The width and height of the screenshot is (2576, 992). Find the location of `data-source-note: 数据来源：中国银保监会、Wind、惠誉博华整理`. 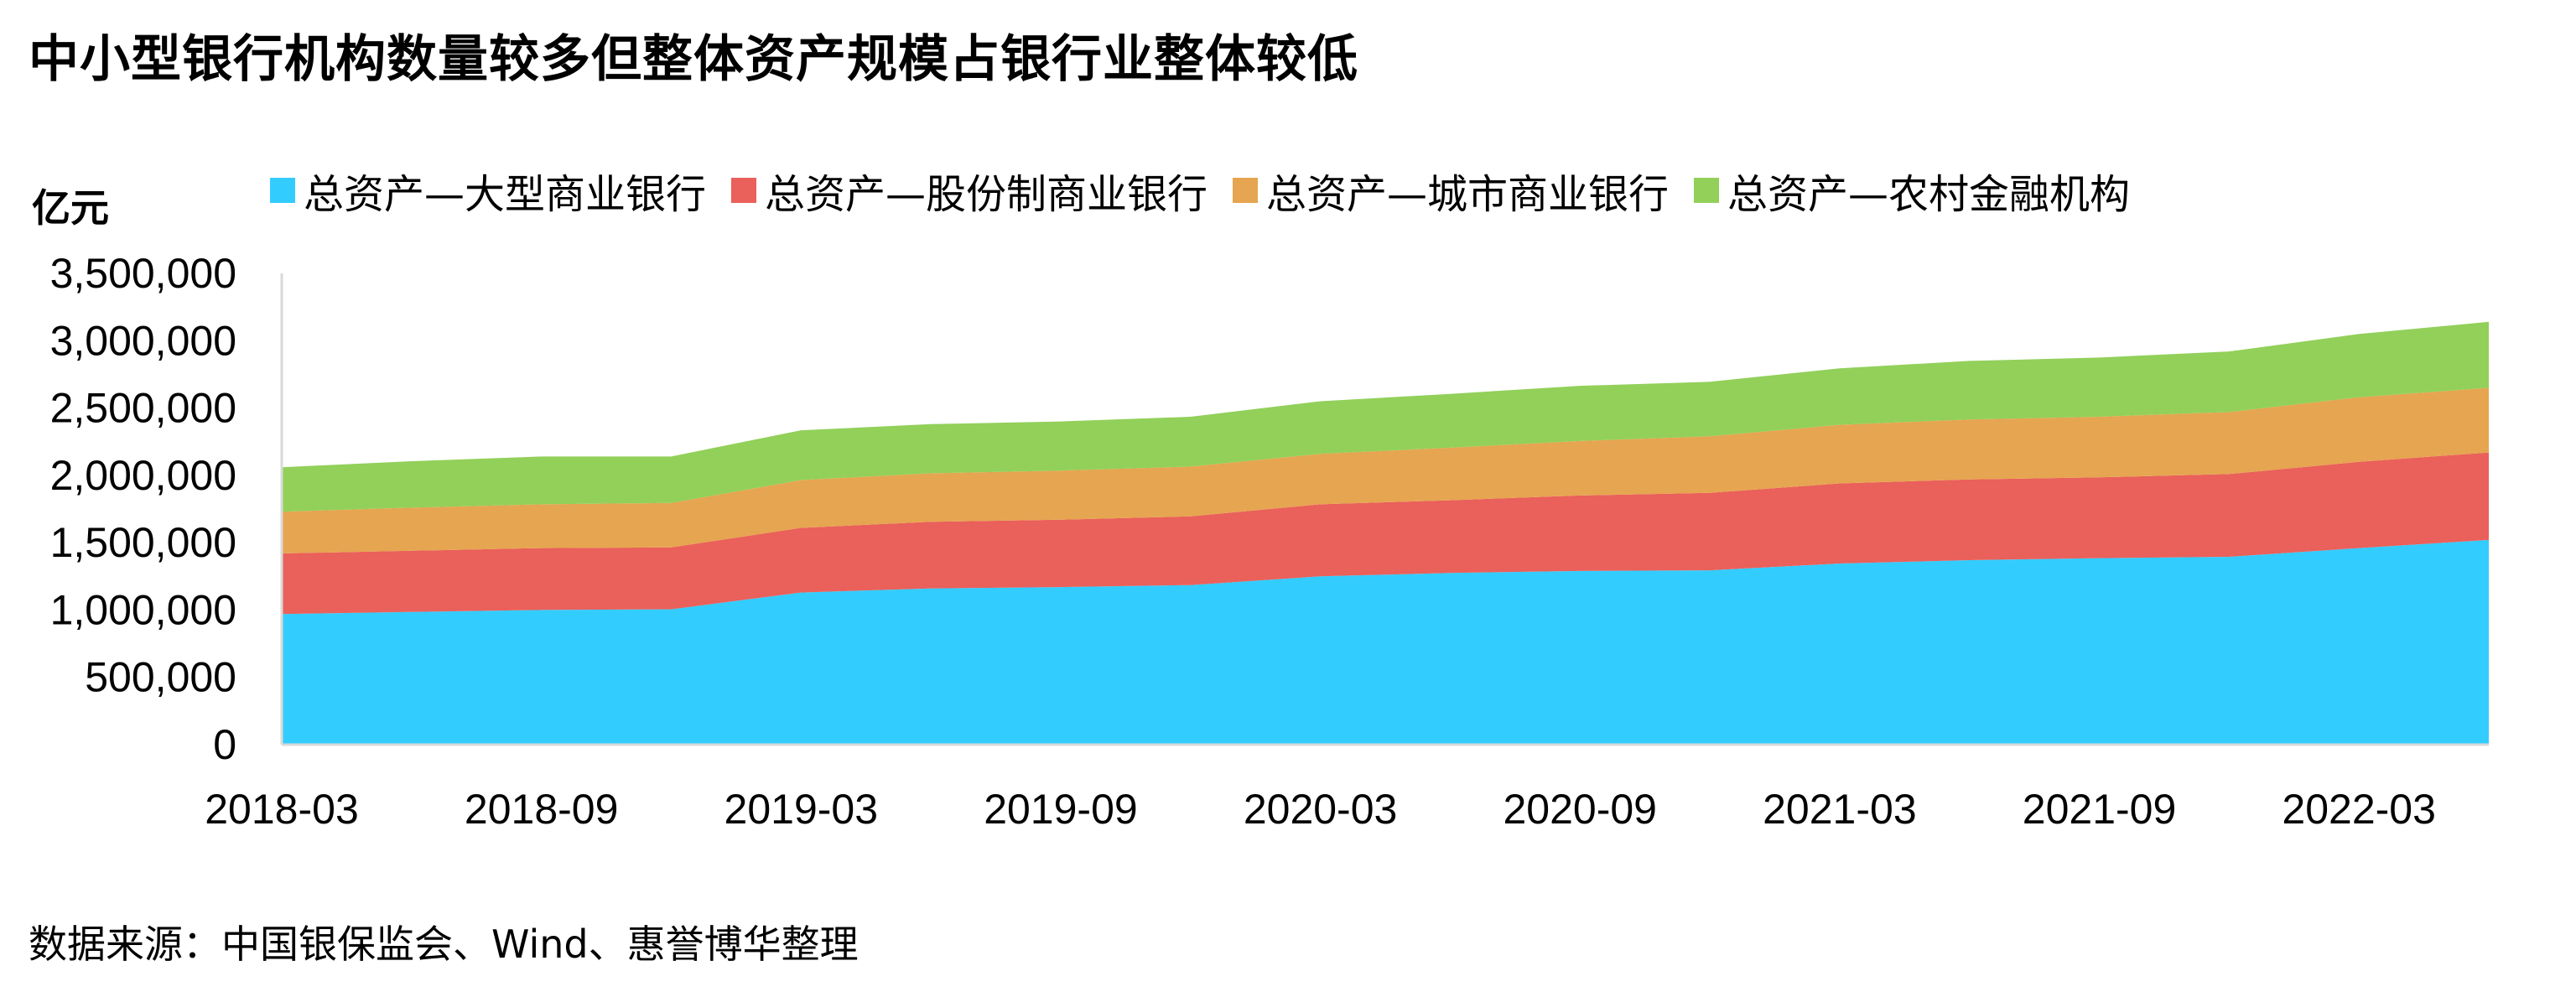

data-source-note: 数据来源：中国银保监会、Wind、惠誉博华整理 is located at coordinates (444, 945).